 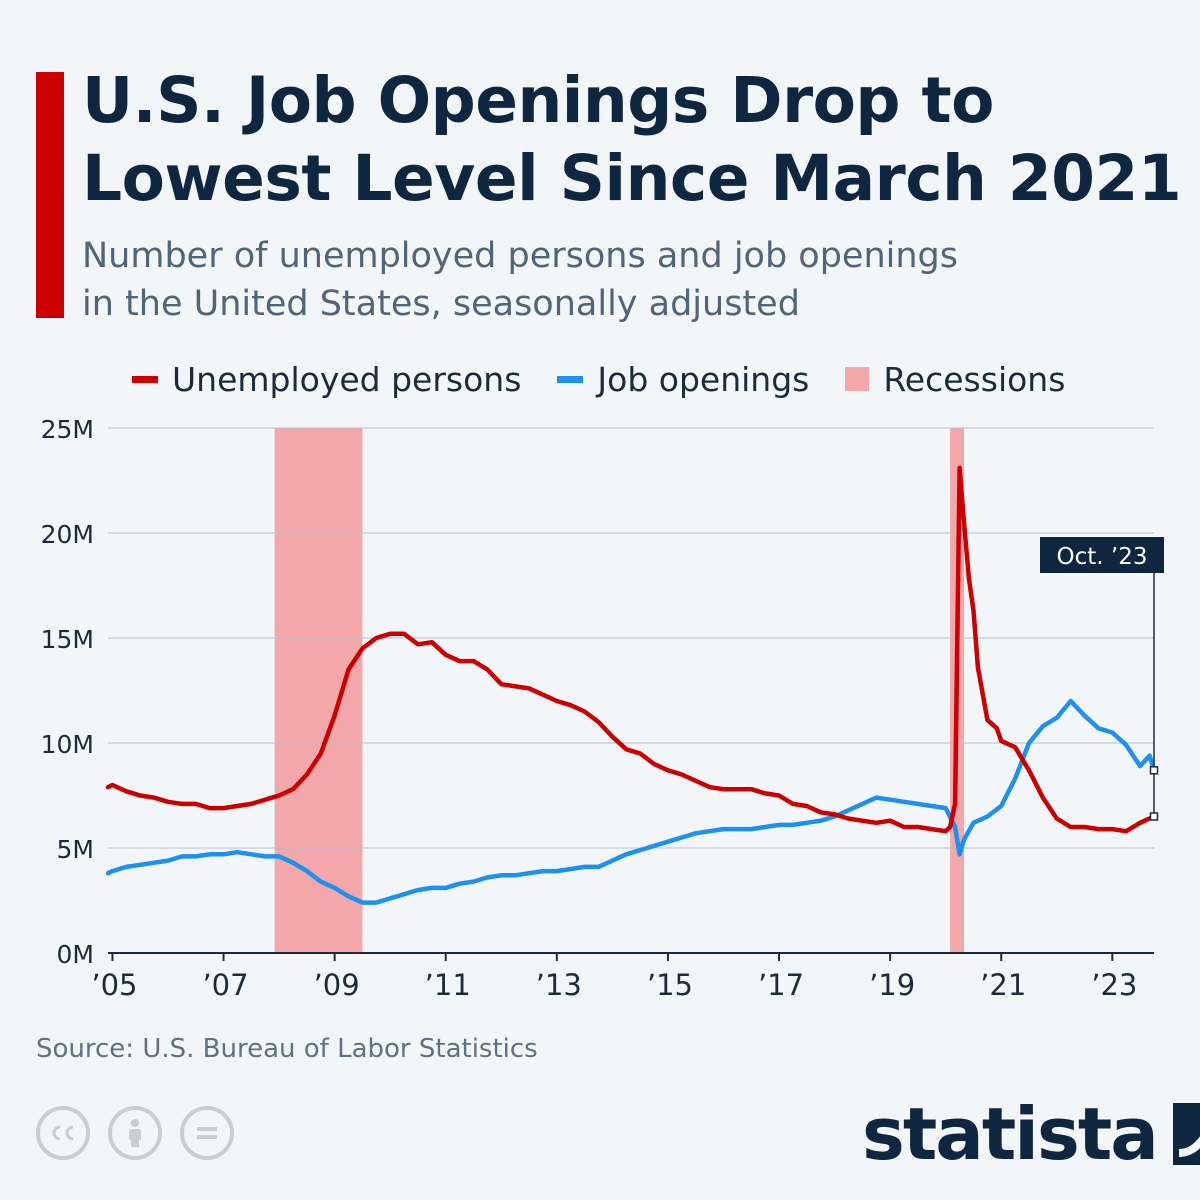 I want to click on x-tick-label: ’15, so click(x=670, y=985).